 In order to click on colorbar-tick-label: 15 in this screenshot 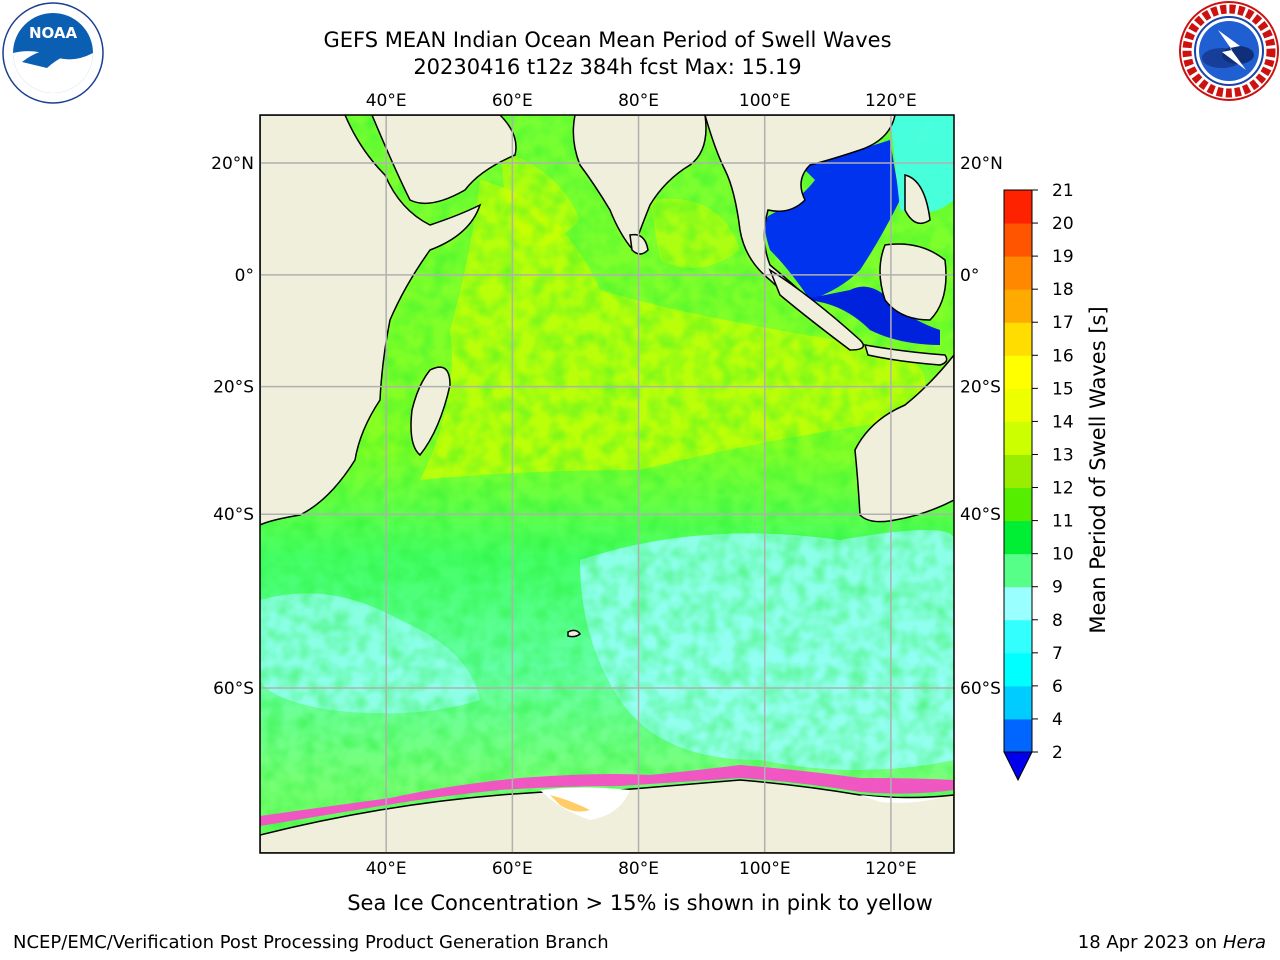, I will do `click(1063, 389)`.